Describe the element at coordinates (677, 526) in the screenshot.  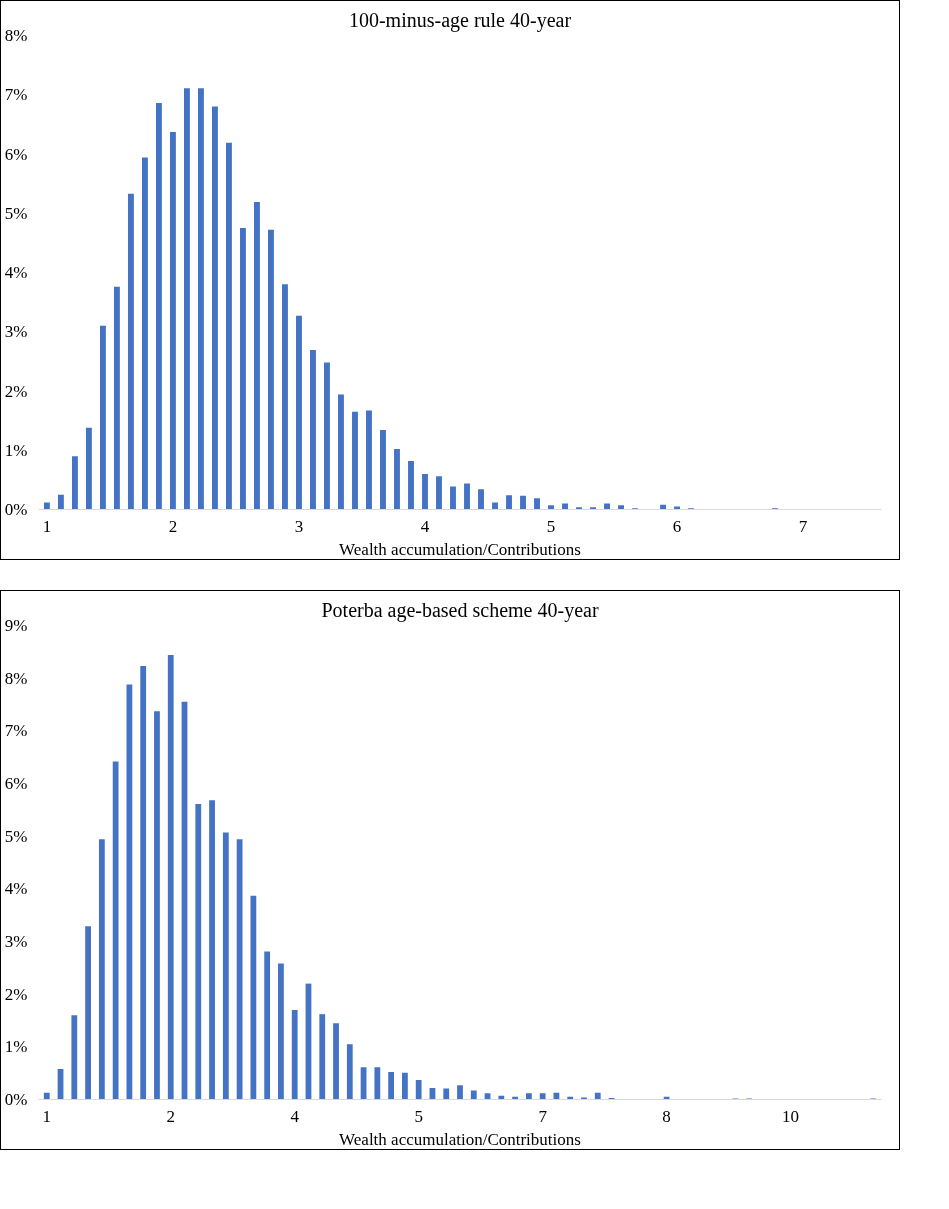
I see `x-tick-label: 6` at that location.